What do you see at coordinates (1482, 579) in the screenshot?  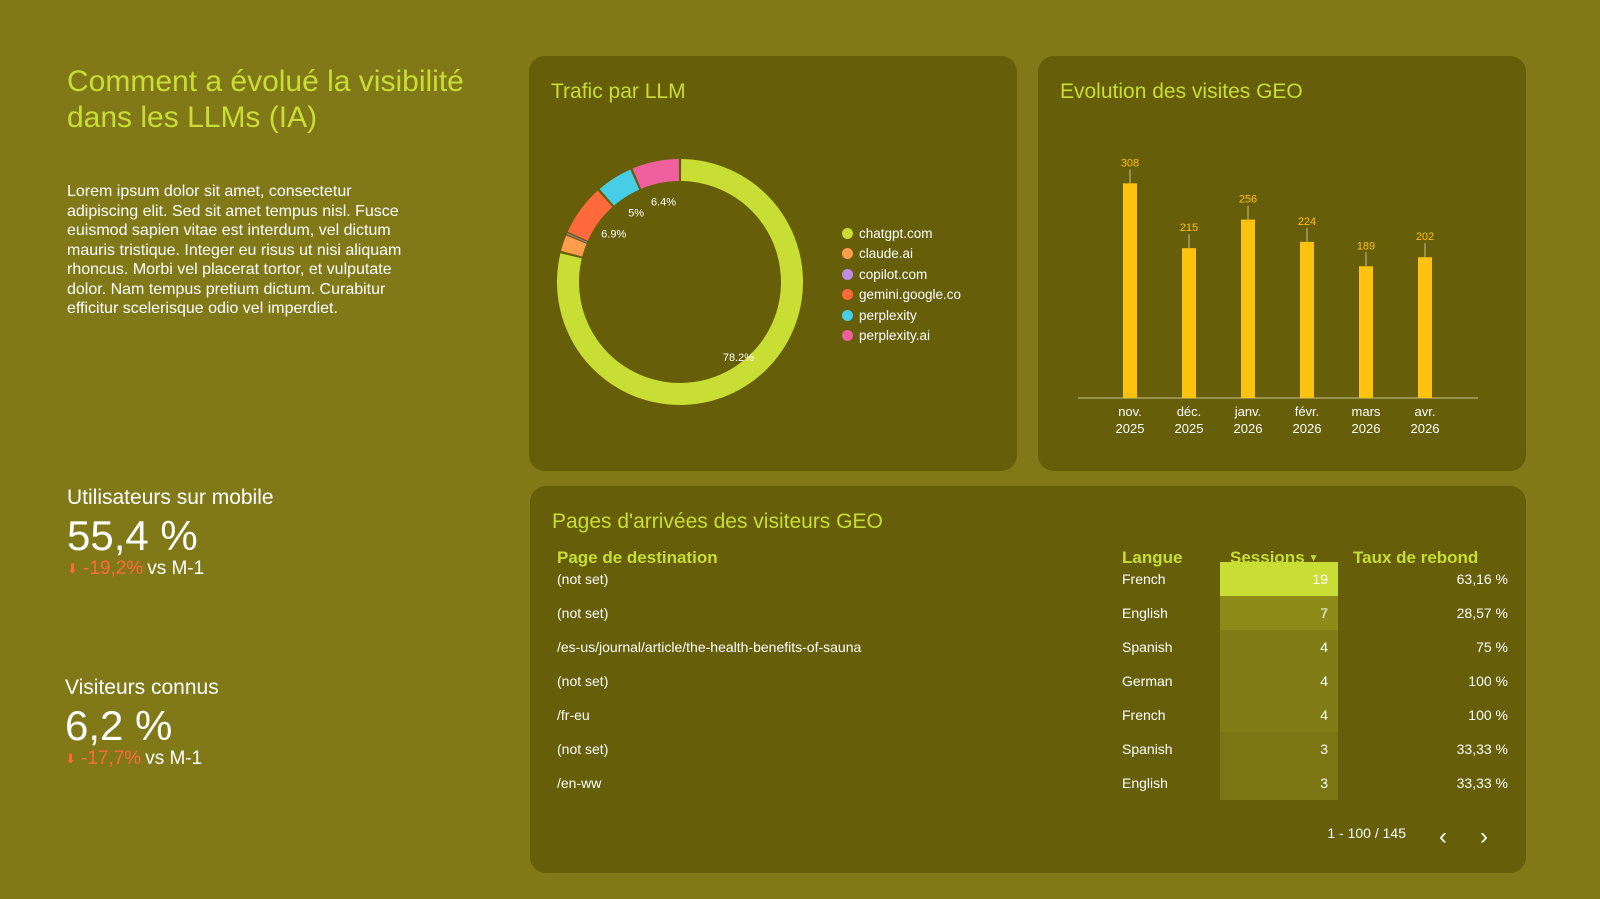 I see `cell-bounce-rate: 63,16 %` at bounding box center [1482, 579].